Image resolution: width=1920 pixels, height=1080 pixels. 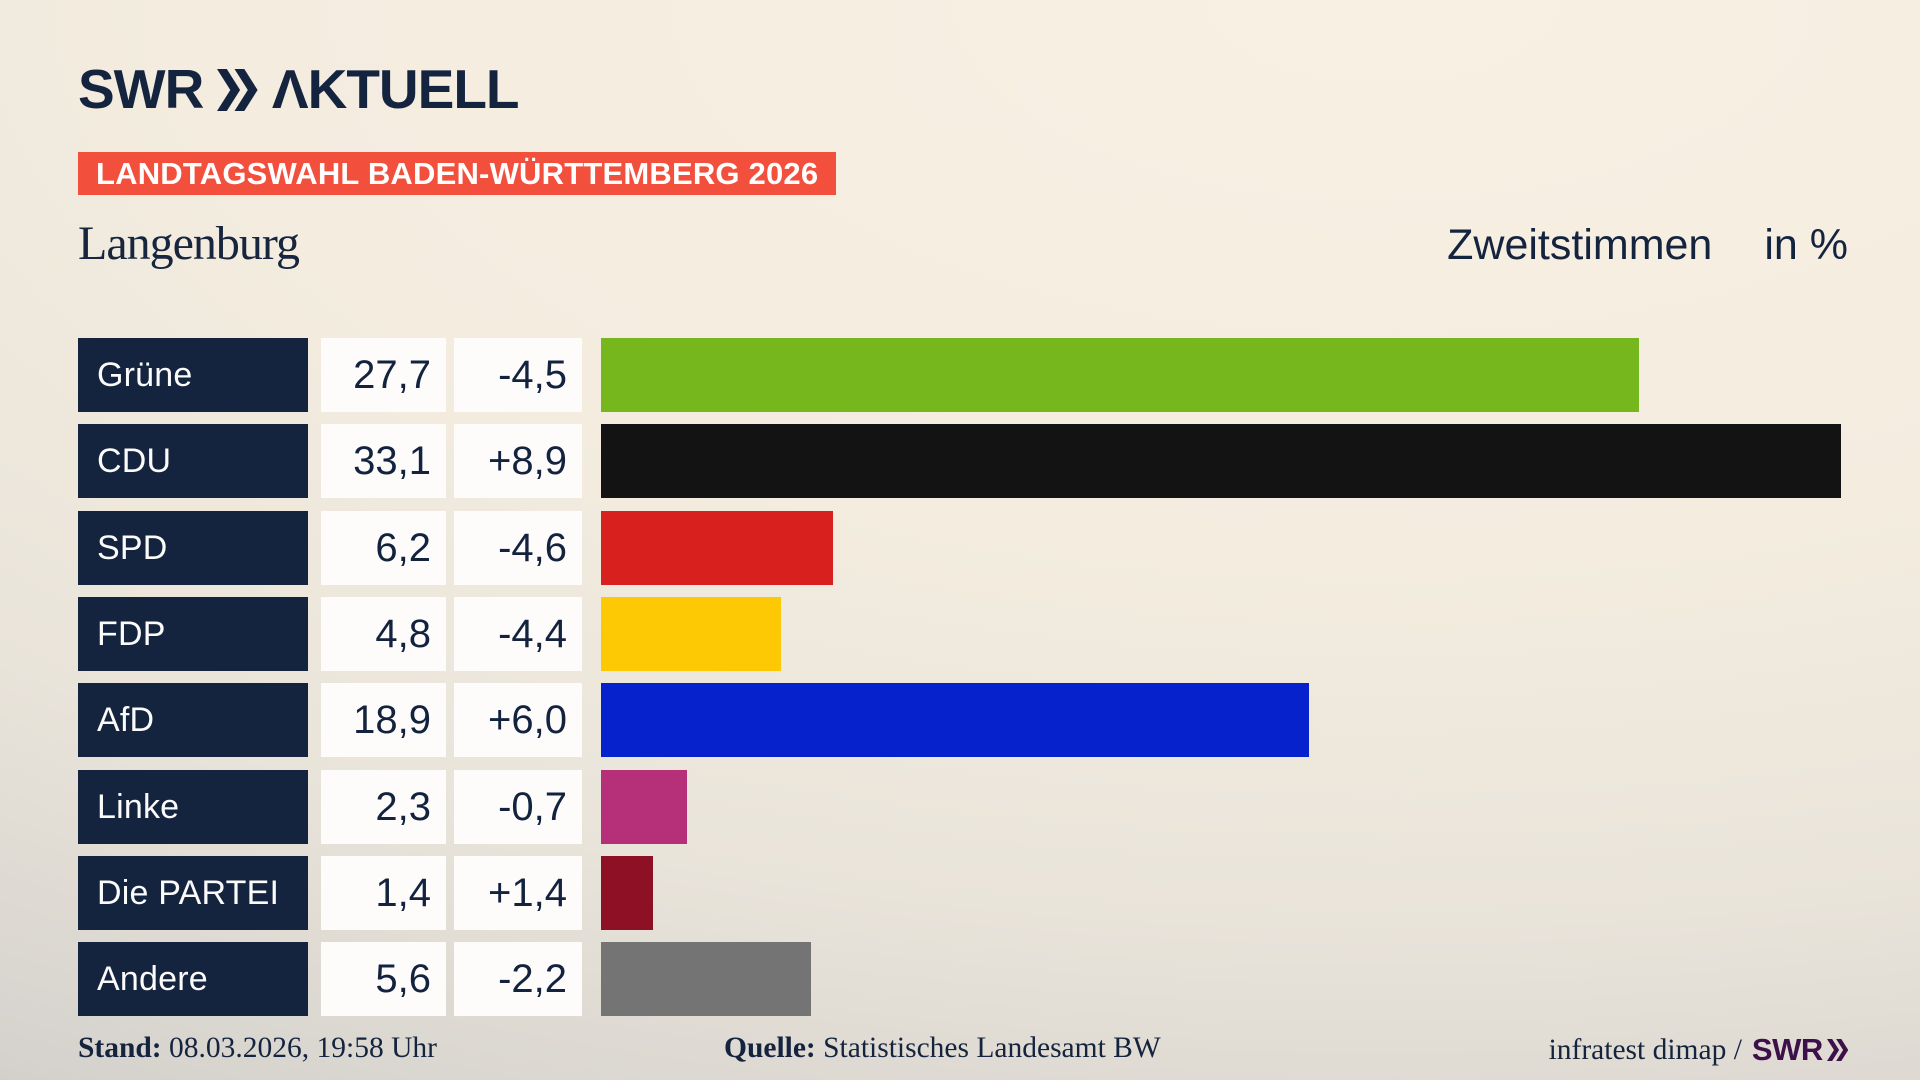 I want to click on source-note: Quelle: Statistisches Landesamt BW, so click(x=942, y=1048).